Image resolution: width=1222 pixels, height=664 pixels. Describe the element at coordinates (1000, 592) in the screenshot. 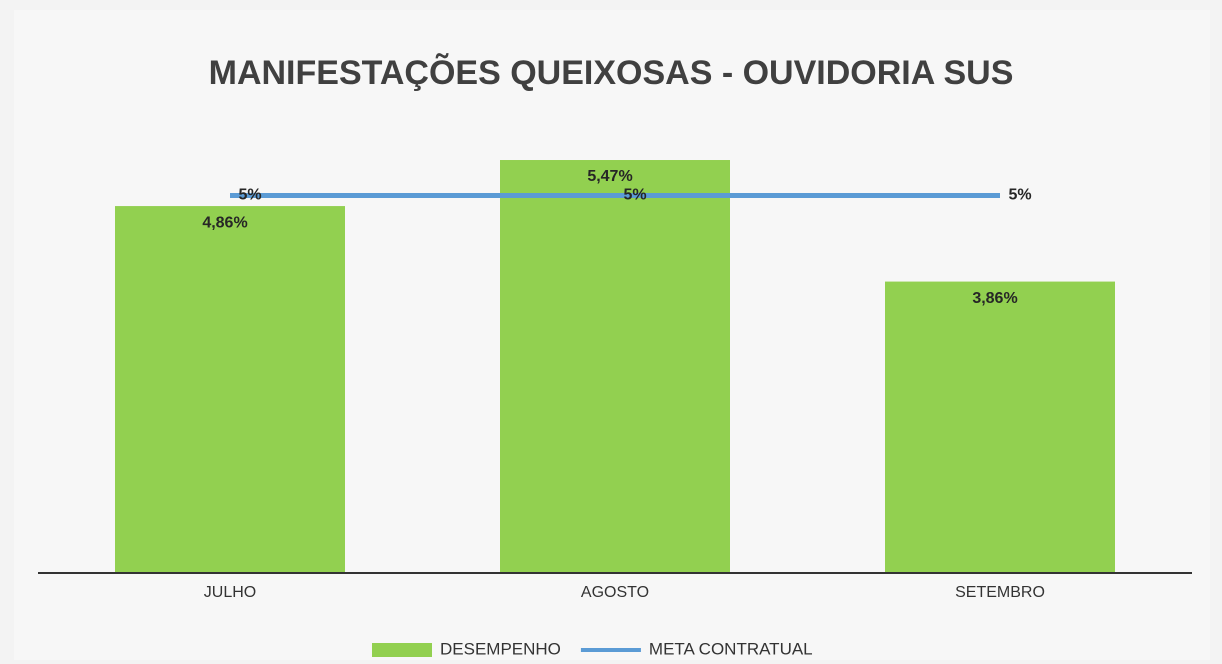

I see `x-tick-label: SETEMBRO` at that location.